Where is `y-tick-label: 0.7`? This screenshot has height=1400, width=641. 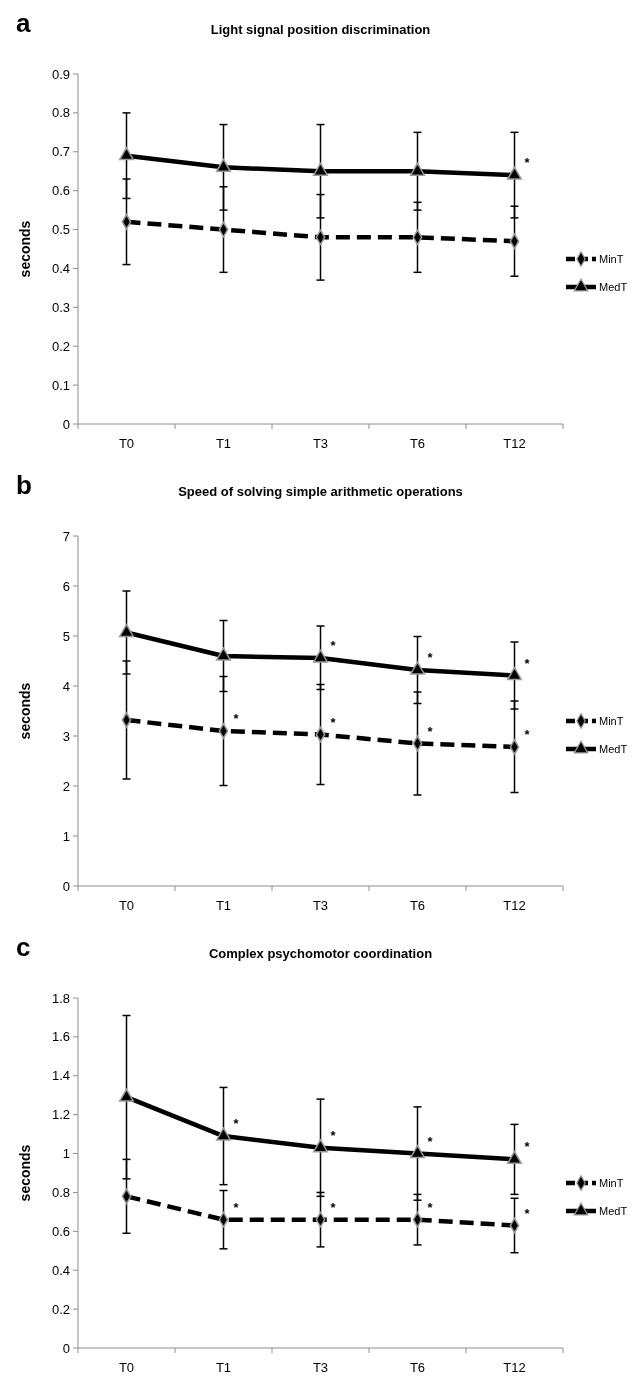
y-tick-label: 0.7 is located at coordinates (60, 152).